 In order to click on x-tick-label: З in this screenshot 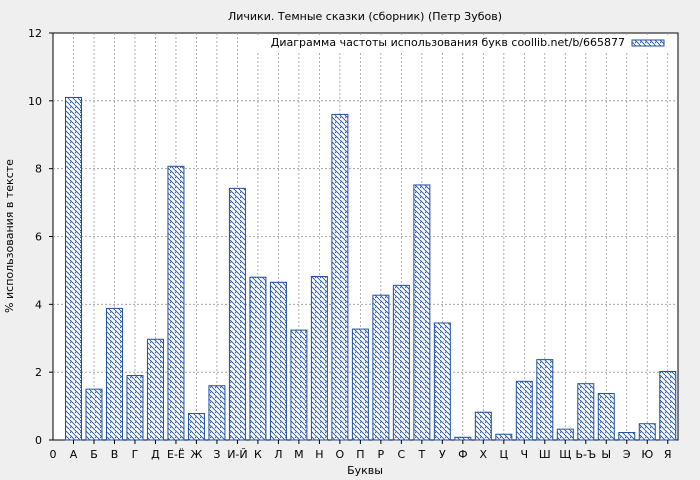, I will do `click(216, 454)`.